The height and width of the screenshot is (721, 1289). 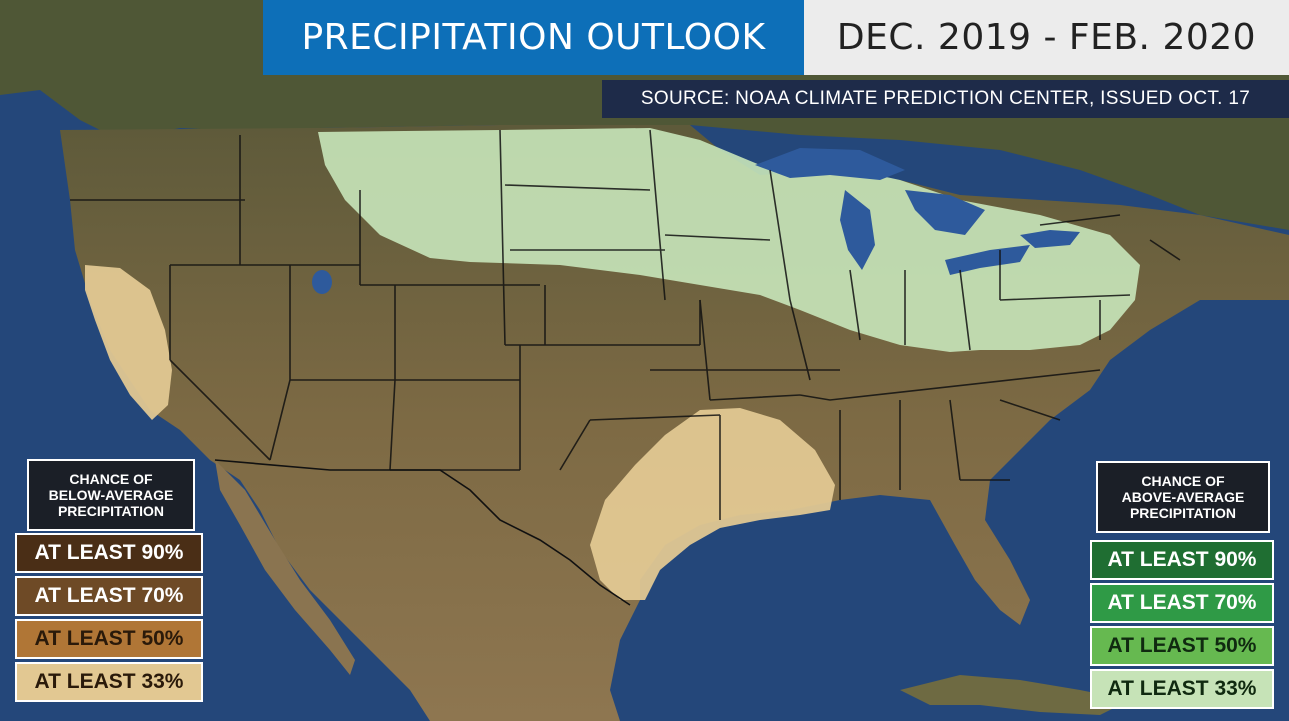 What do you see at coordinates (1182, 603) in the screenshot?
I see `legend-above-row-70: AT LEAST 70%` at bounding box center [1182, 603].